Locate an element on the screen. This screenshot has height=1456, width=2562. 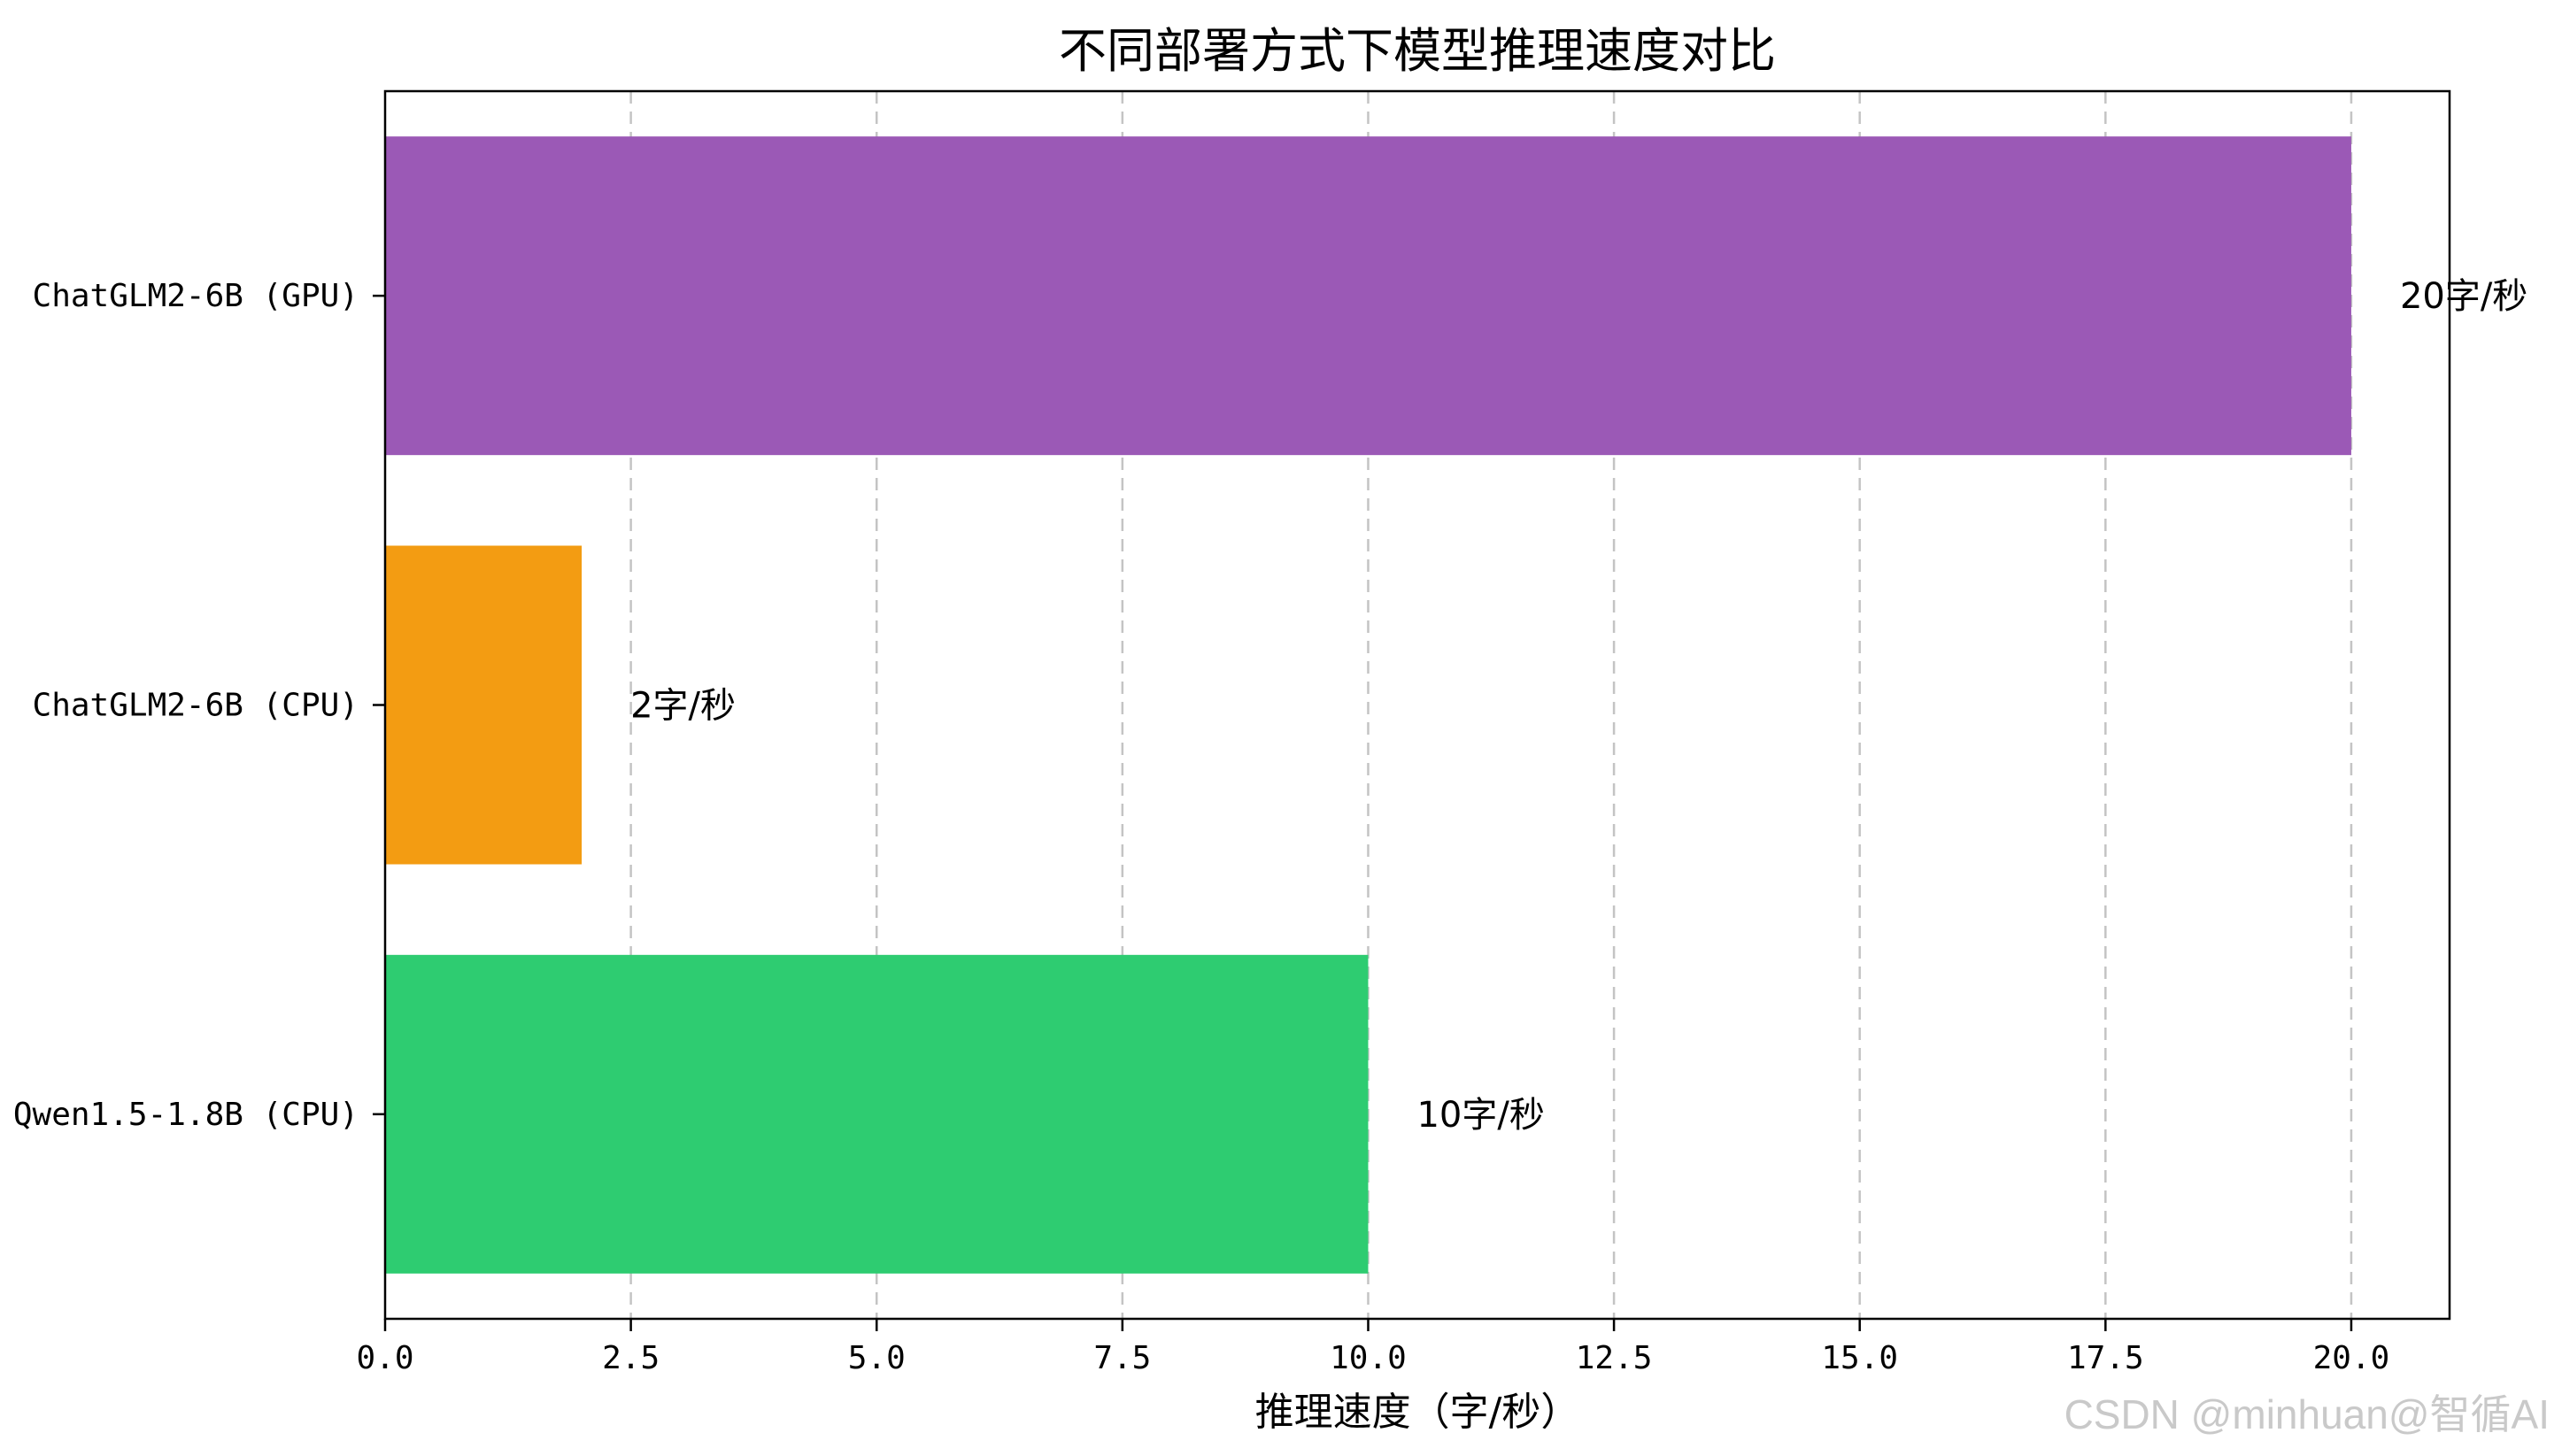
y-tick-label: ChatGLM2-6B (CPU) is located at coordinates (196, 706).